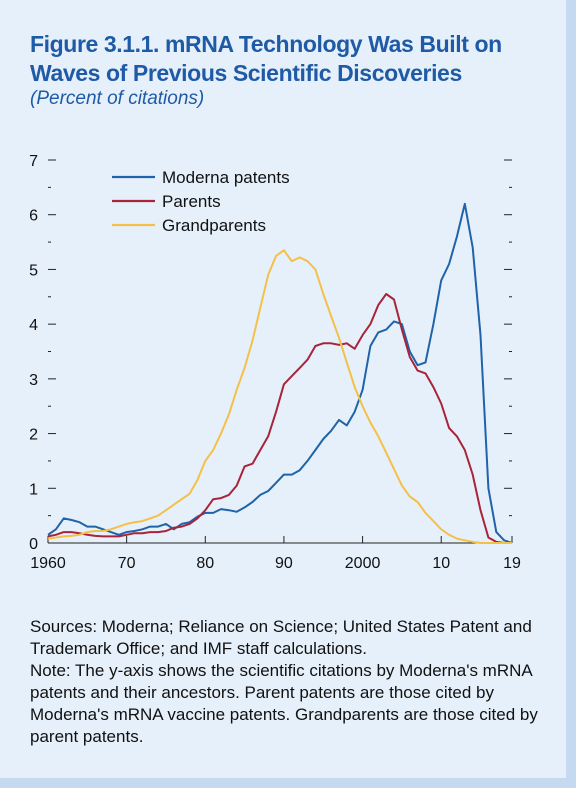 The width and height of the screenshot is (576, 788). What do you see at coordinates (33, 270) in the screenshot?
I see `y-tick-label-5: 5` at bounding box center [33, 270].